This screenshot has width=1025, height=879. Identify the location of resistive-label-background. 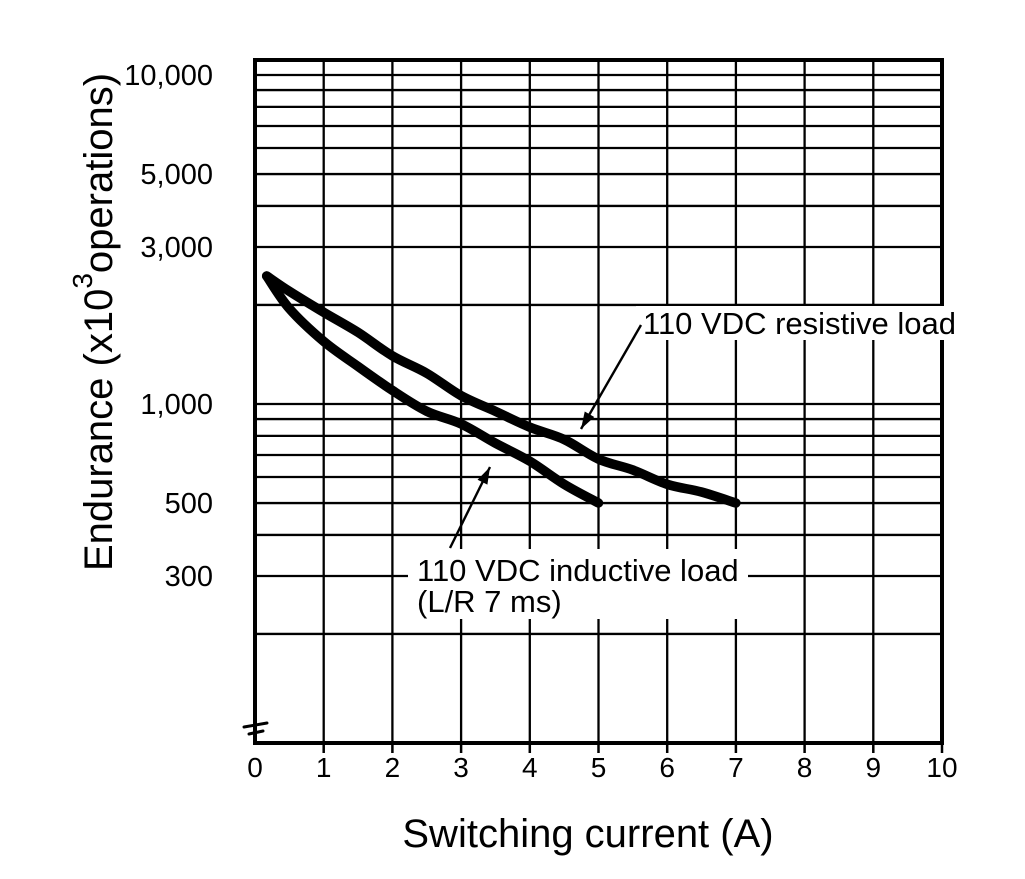
(817, 323).